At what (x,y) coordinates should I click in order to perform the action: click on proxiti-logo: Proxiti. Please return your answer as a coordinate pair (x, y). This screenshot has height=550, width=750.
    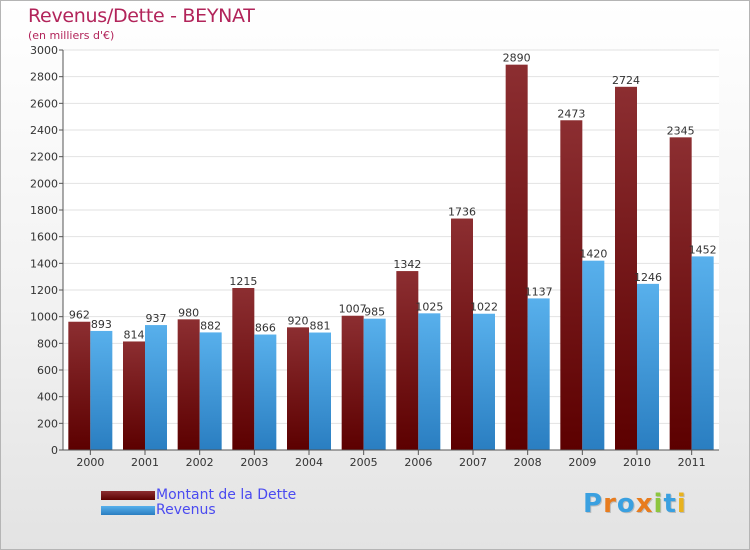
    Looking at the image, I should click on (635, 504).